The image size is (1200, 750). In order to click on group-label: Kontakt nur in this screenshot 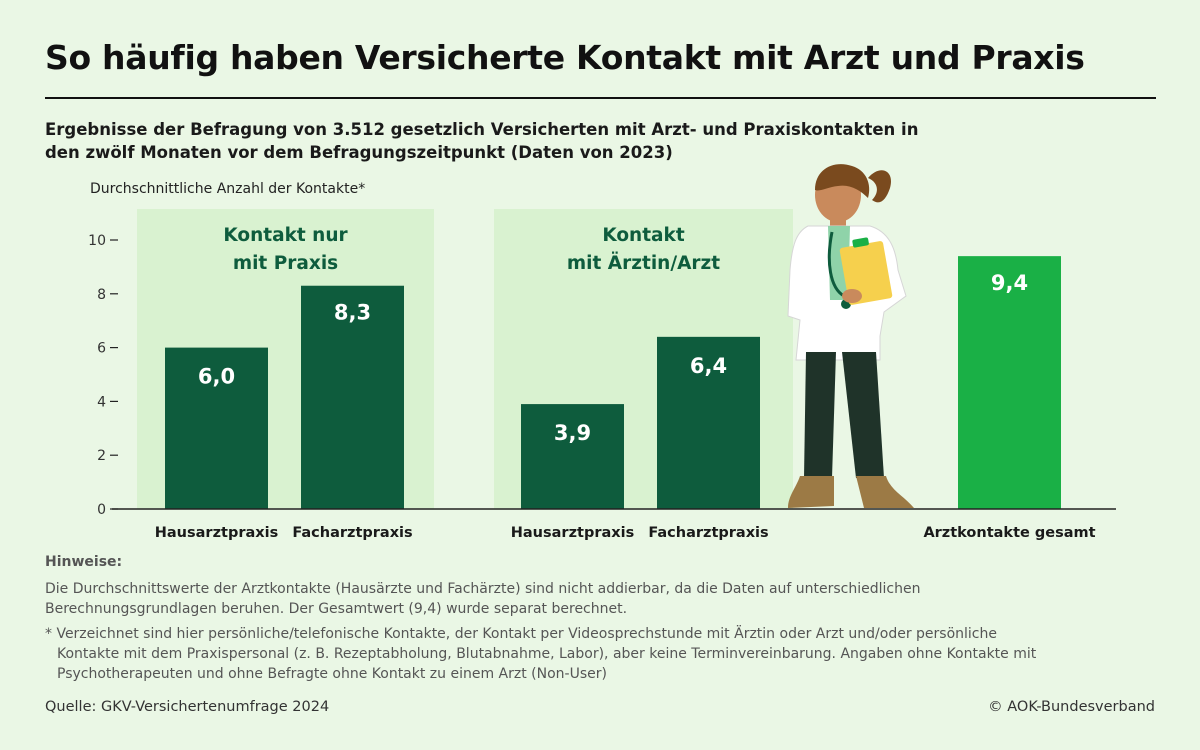, I will do `click(285, 235)`.